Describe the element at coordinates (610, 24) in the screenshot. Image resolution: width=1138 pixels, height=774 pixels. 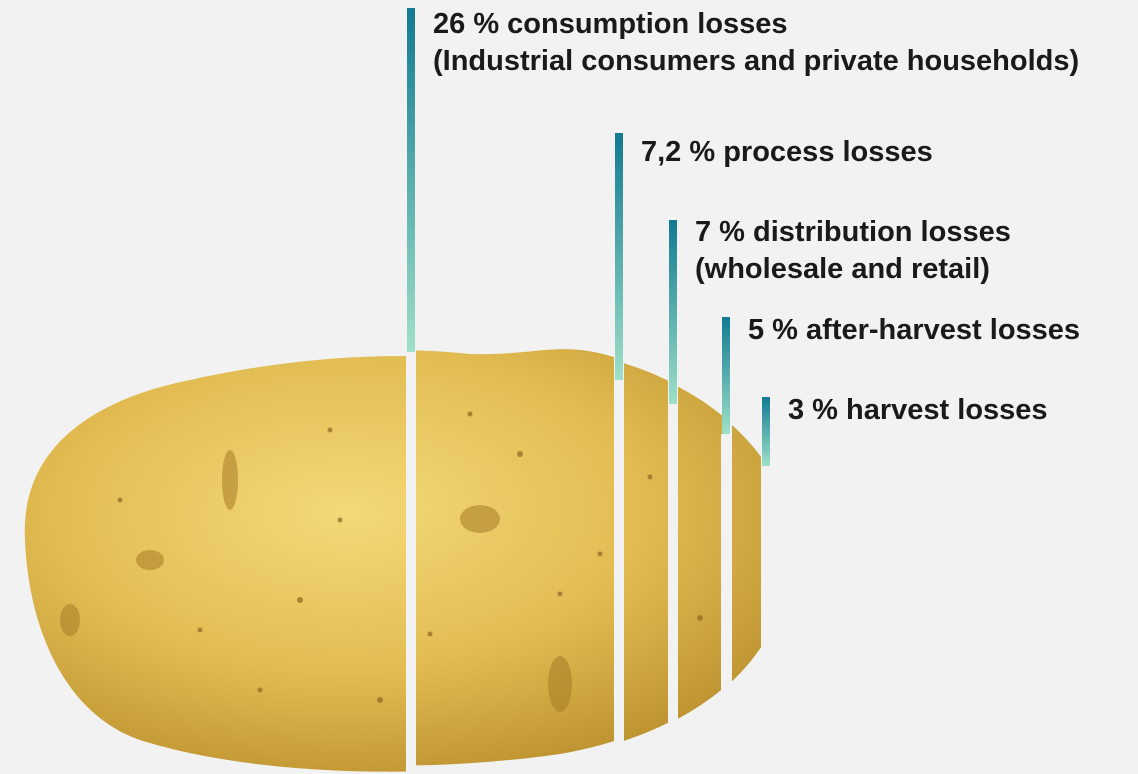
I see `loss-label-title: 26 % consumption losses` at that location.